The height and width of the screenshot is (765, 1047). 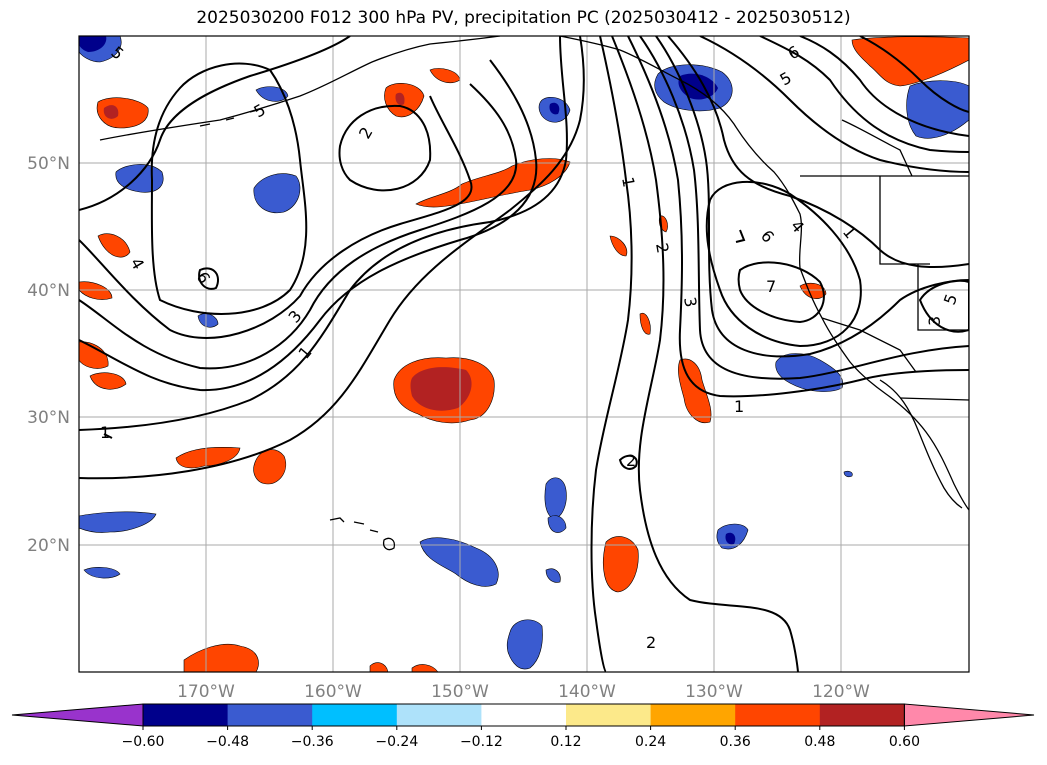 What do you see at coordinates (714, 692) in the screenshot?
I see `lon-label: 130°W` at bounding box center [714, 692].